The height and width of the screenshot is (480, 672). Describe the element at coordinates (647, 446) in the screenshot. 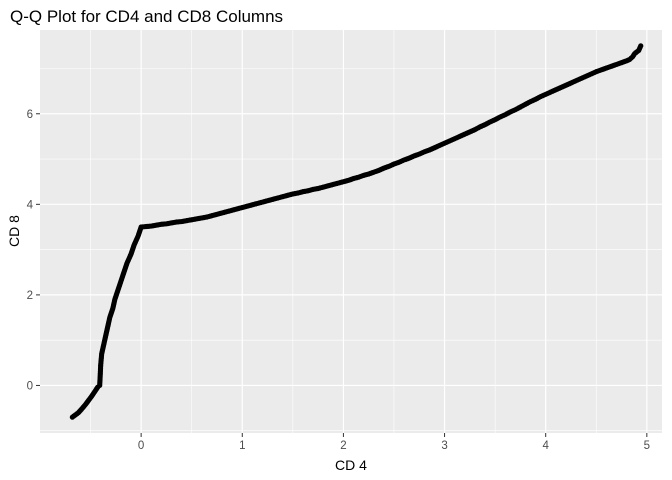

I see `x-tick-label: 5` at that location.